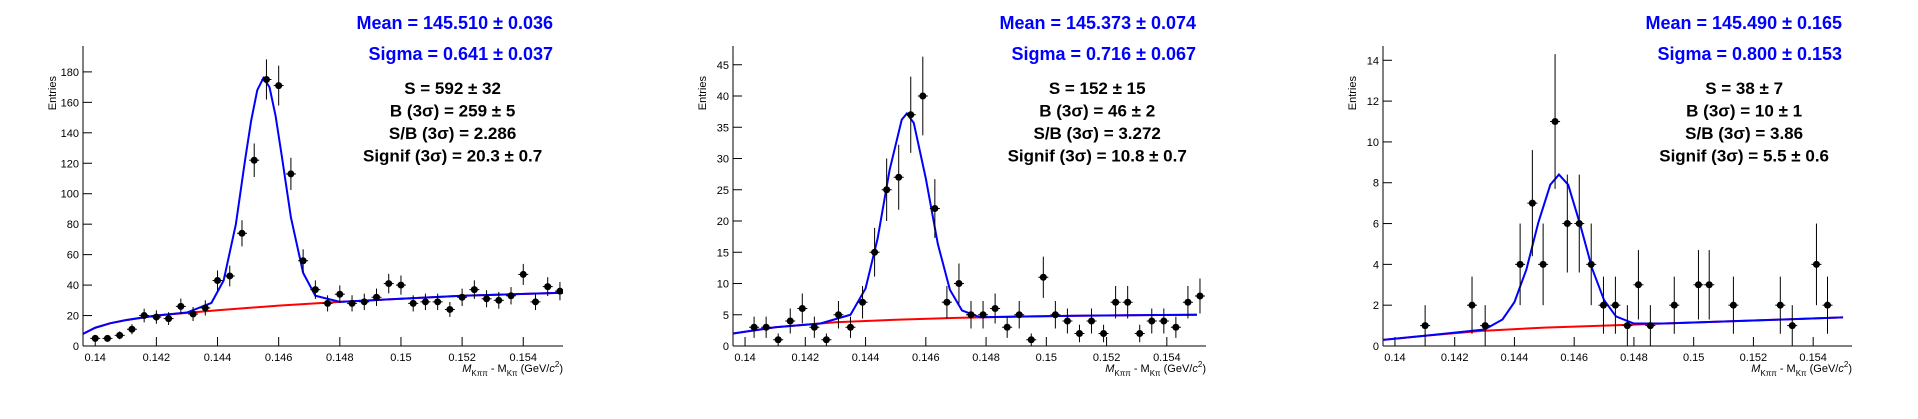 This screenshot has width=1918, height=419. I want to click on y-tick-label: 14, so click(1373, 61).